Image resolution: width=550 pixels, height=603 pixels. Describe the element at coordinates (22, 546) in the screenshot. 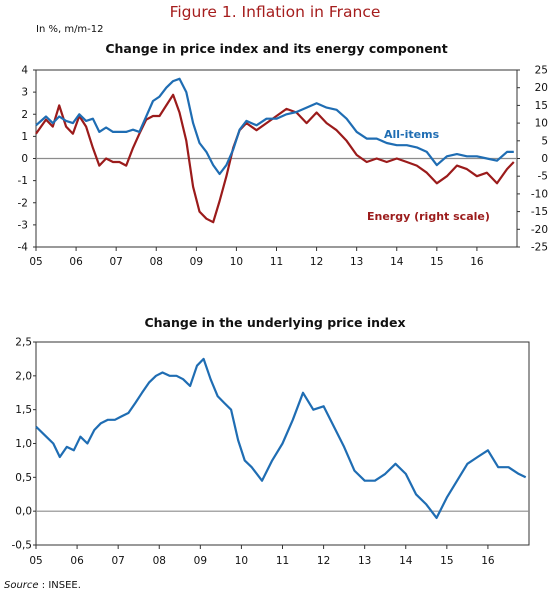

I see `chart2-ytick-label: -0,5` at that location.